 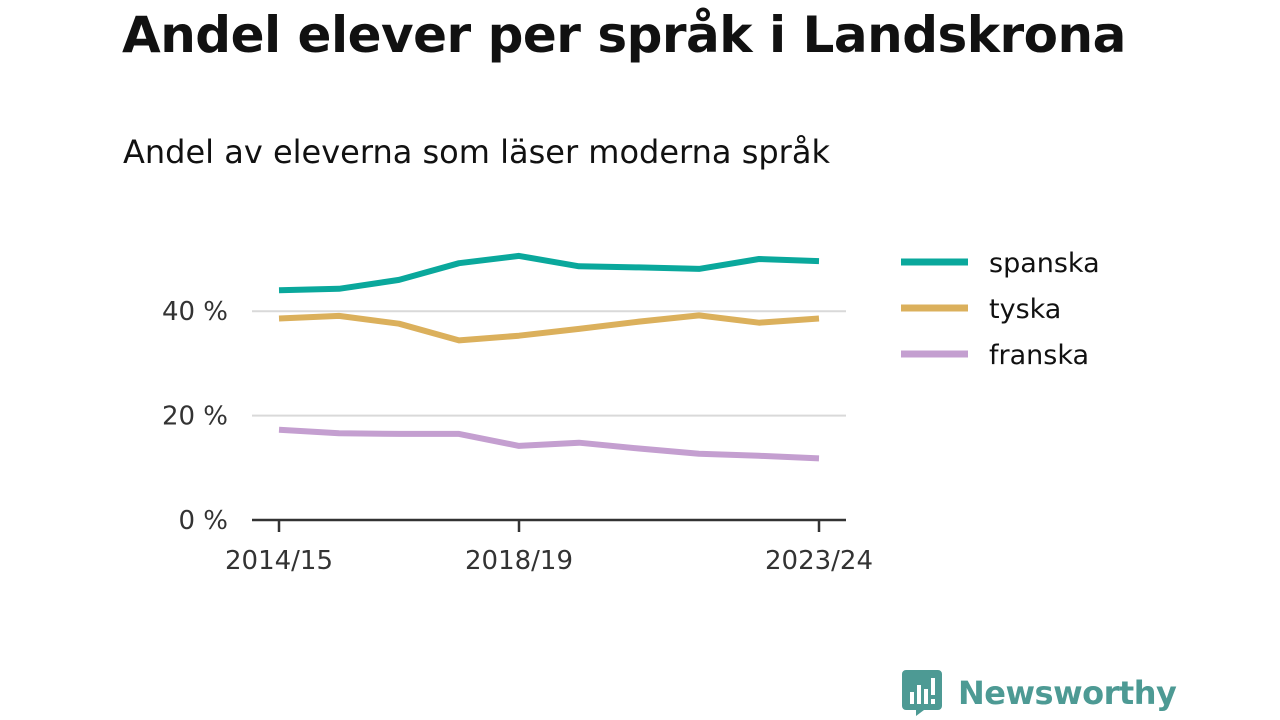 I want to click on y-tick-label: 40 %, so click(x=195, y=312).